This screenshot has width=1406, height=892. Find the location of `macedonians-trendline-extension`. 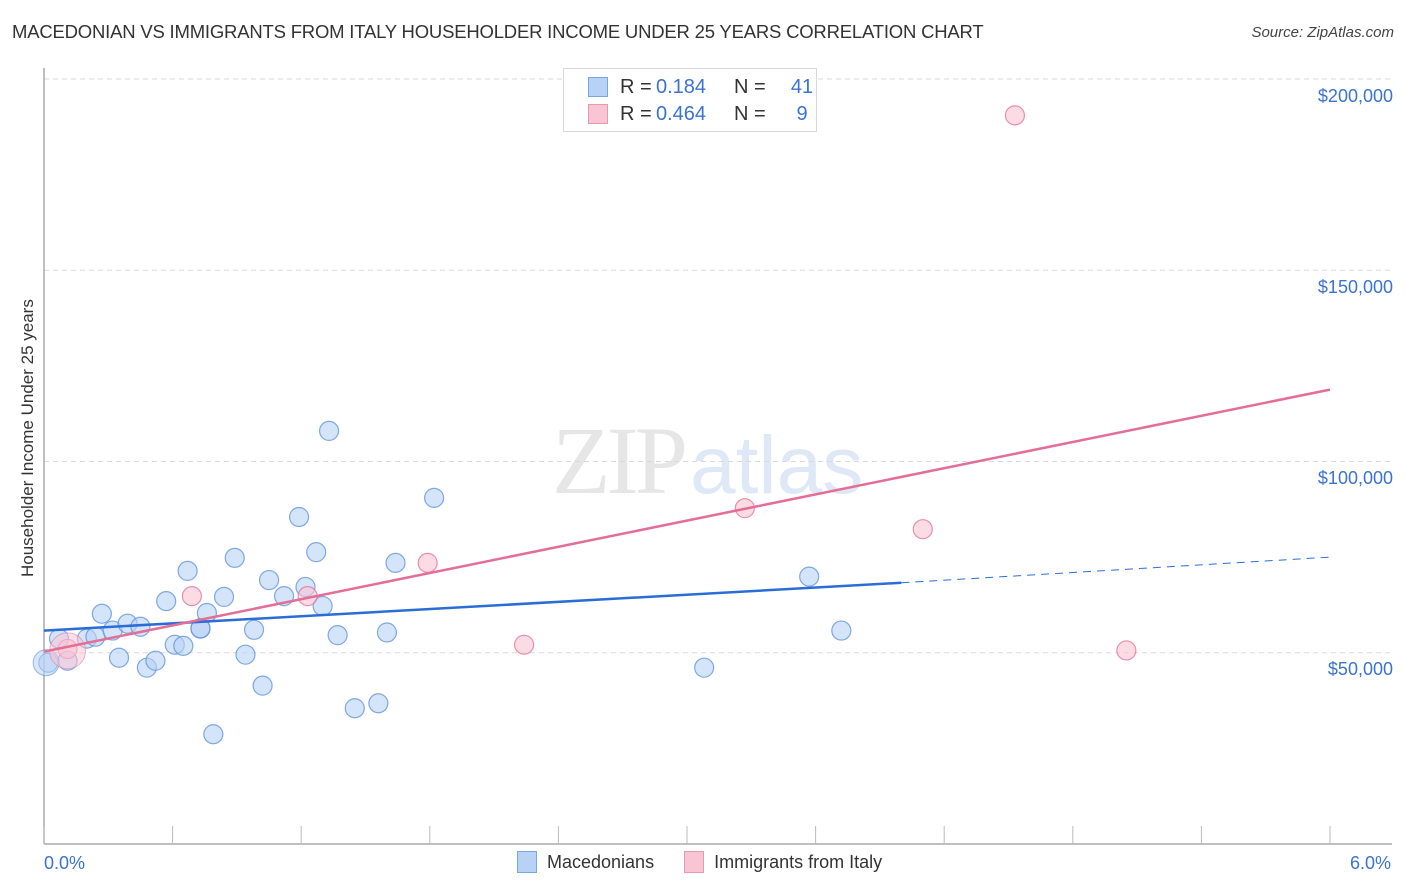

macedonians-trendline-extension is located at coordinates (1116, 570).